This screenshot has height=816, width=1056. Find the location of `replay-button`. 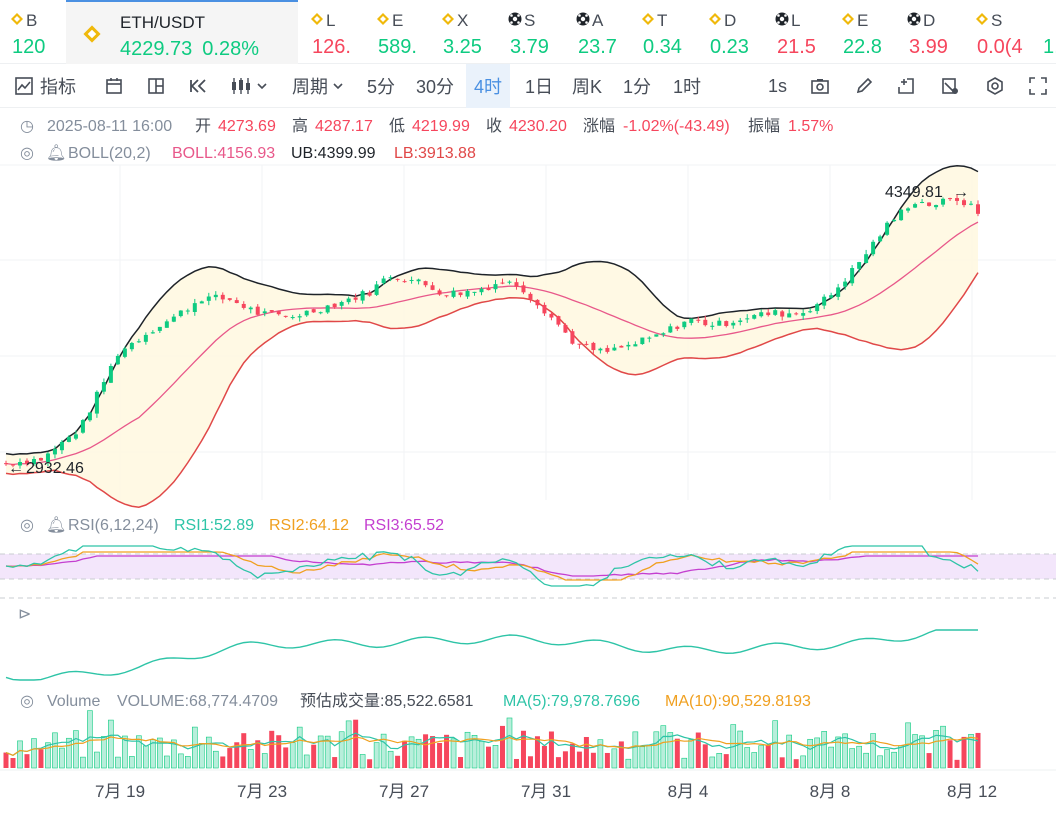

replay-button is located at coordinates (199, 86).